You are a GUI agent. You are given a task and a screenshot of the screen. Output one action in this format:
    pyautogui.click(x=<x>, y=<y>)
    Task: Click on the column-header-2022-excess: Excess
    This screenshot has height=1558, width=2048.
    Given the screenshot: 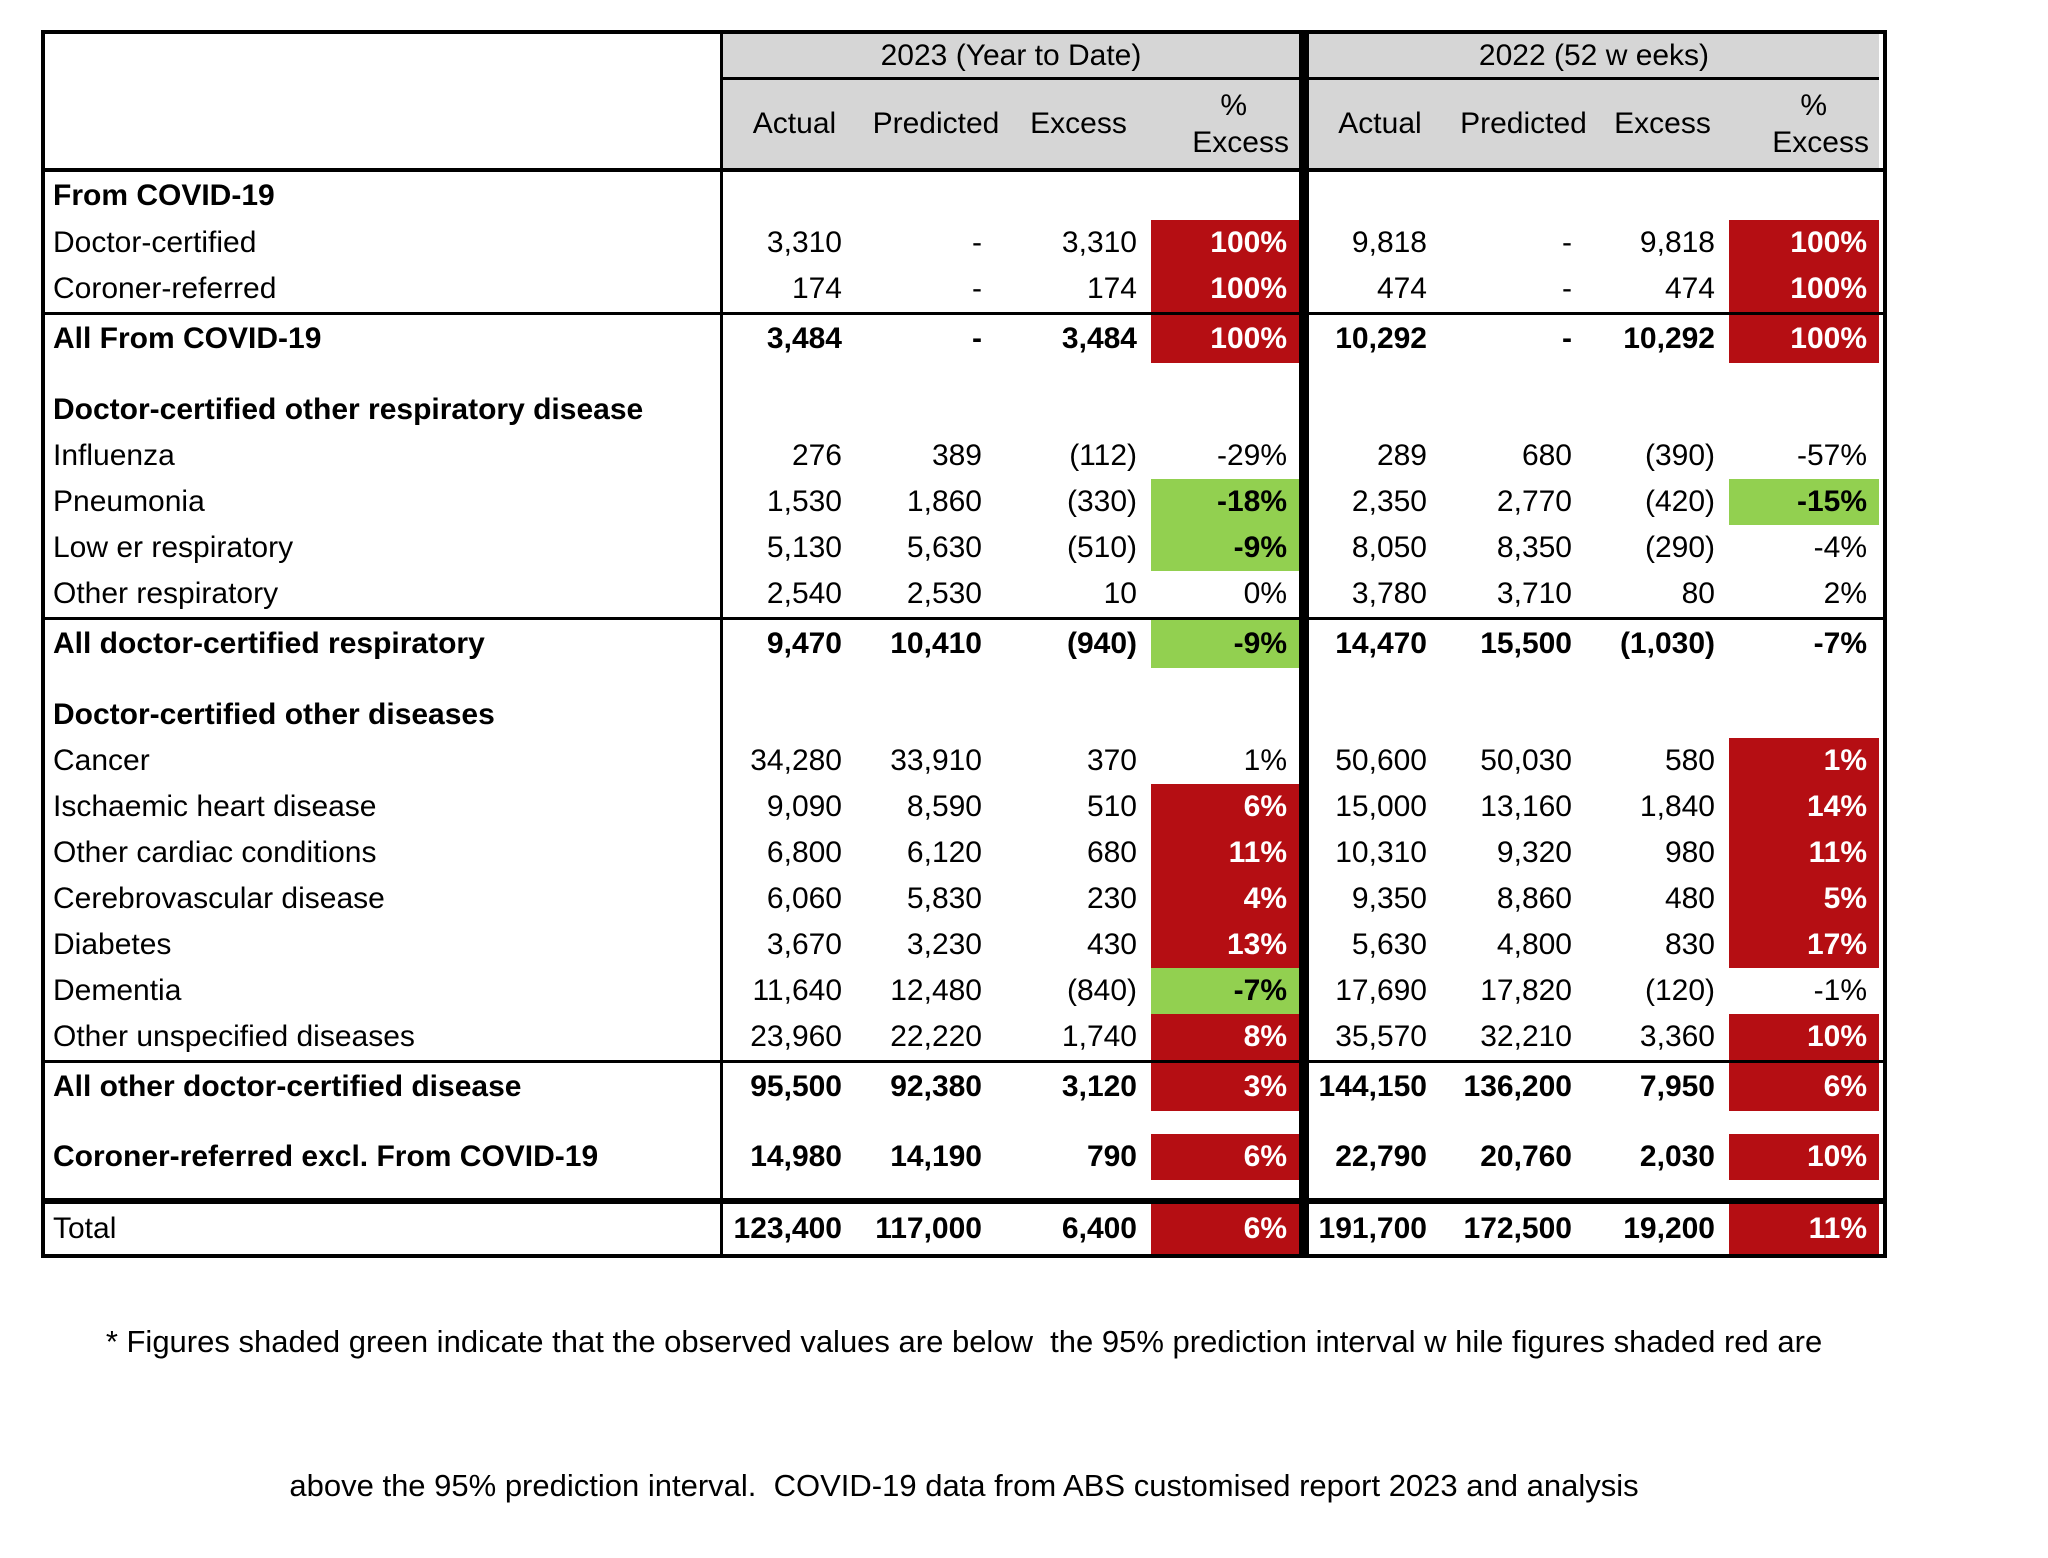 What is the action you would take?
    pyautogui.click(x=1662, y=124)
    